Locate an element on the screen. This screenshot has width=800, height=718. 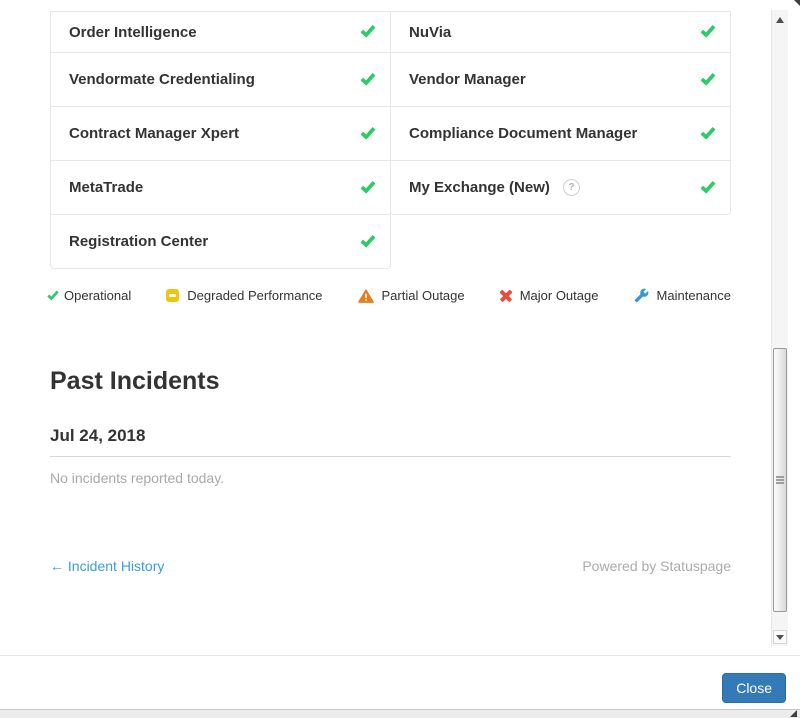
minus-square-icon is located at coordinates (173, 295).